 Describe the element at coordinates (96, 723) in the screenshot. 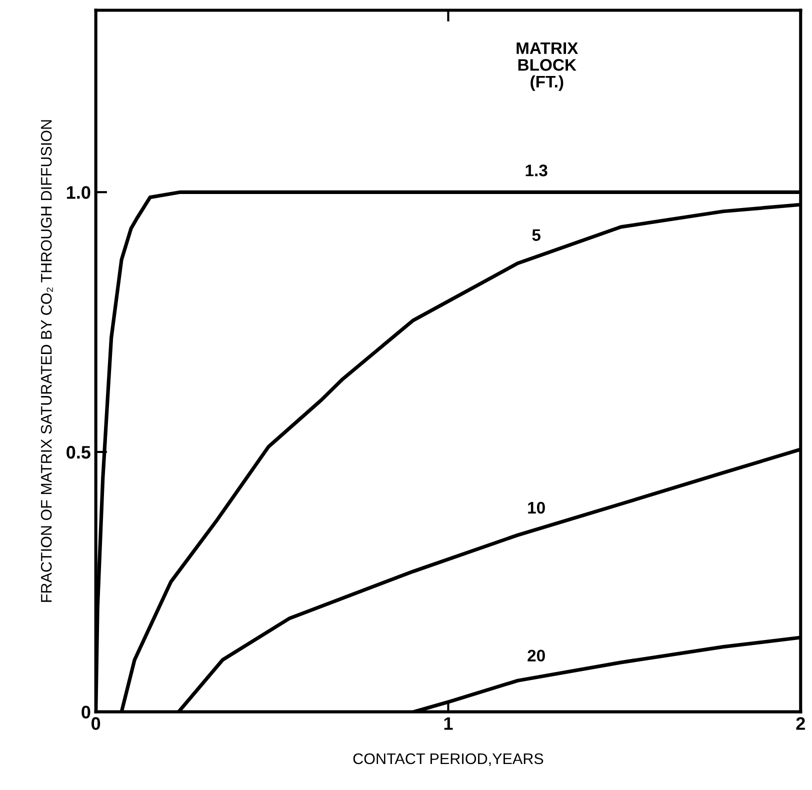

I see `x-tick-label: 0` at that location.